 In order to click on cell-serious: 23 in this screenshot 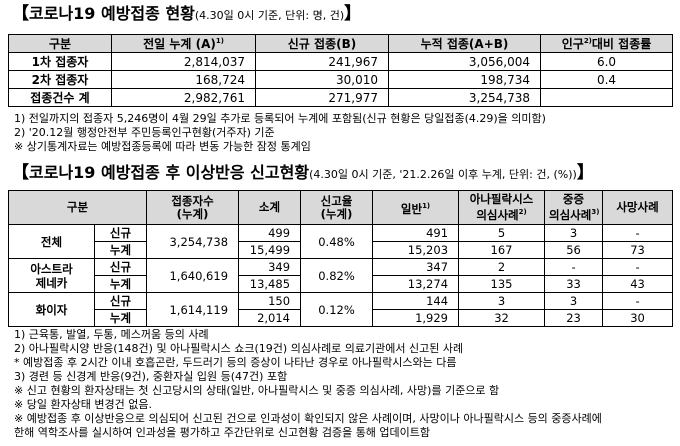, I will do `click(574, 318)`.